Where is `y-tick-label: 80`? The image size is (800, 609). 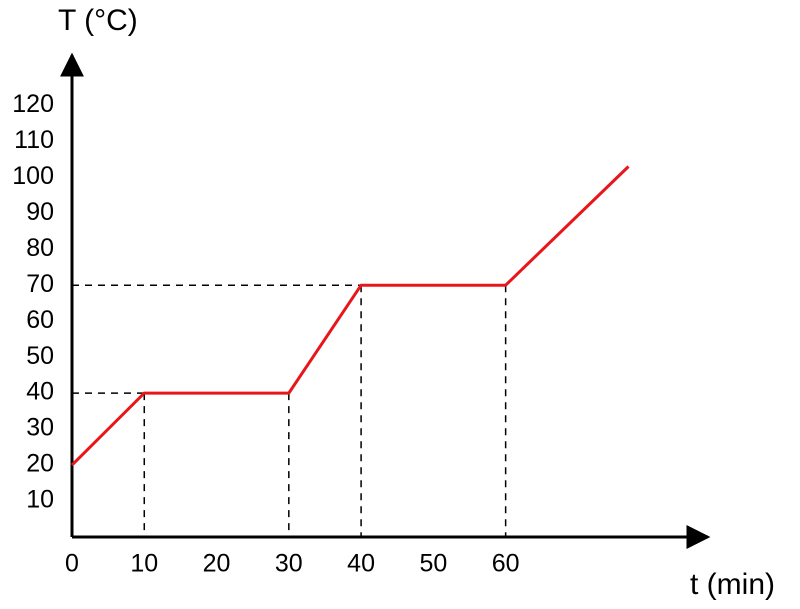 y-tick-label: 80 is located at coordinates (40, 248).